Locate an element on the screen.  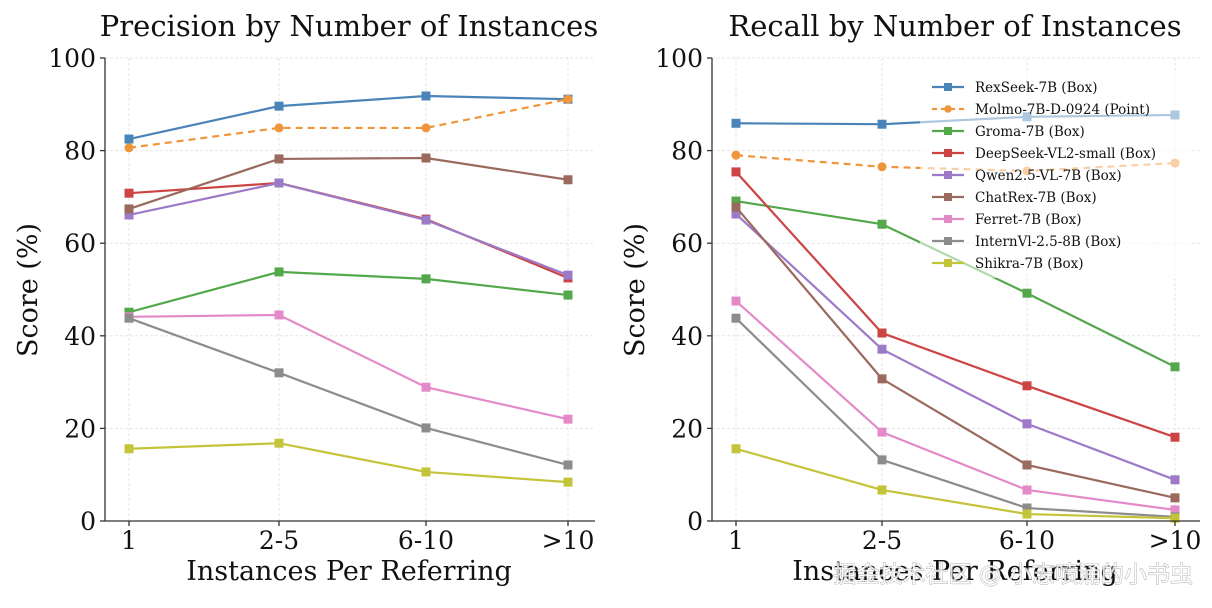
series-qwen2-5-vl-7b-box is located at coordinates (348, 229).